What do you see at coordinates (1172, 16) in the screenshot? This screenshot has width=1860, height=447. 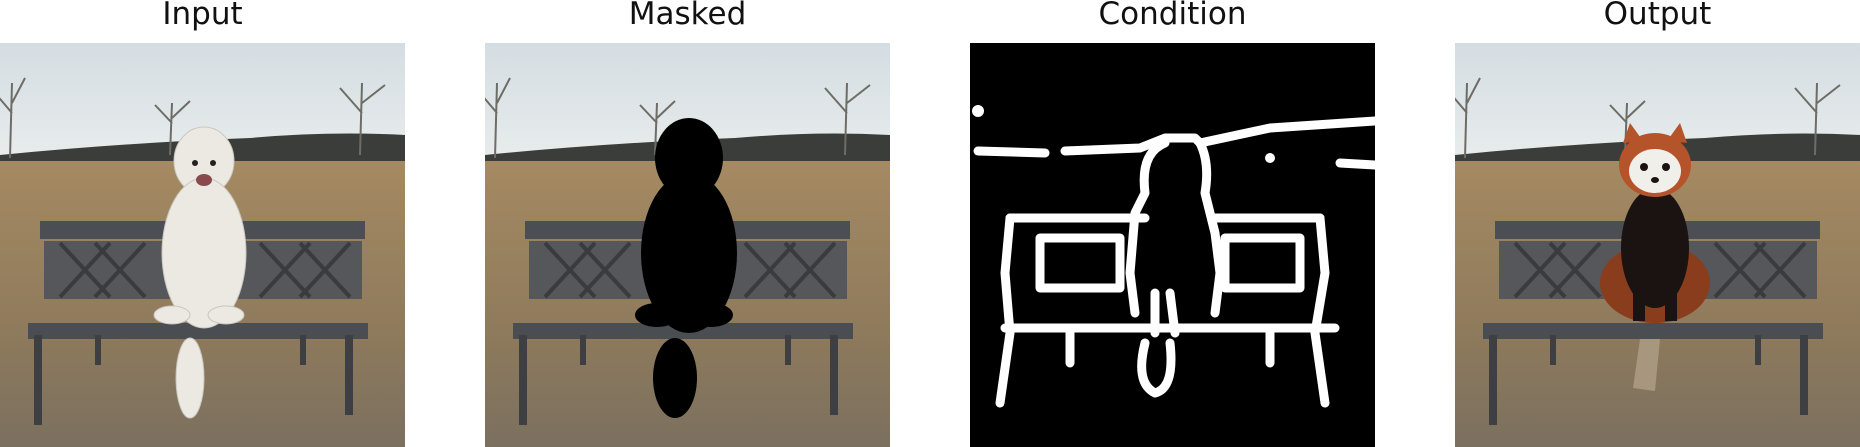 I see `panel-title: Condition` at bounding box center [1172, 16].